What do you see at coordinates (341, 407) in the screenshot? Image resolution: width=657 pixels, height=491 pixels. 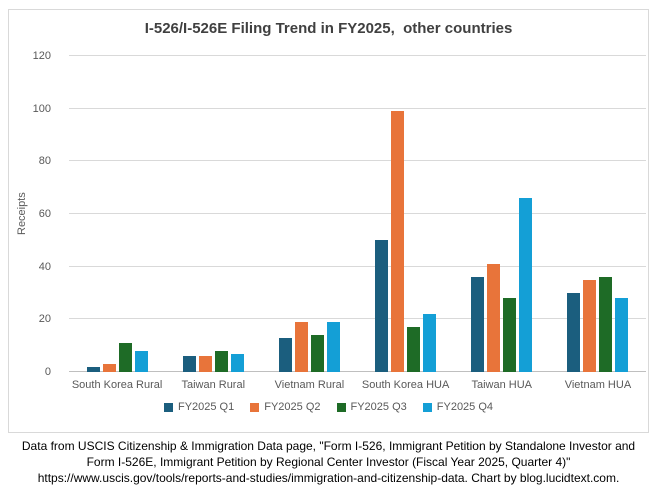 I see `legend-swatch-q3` at bounding box center [341, 407].